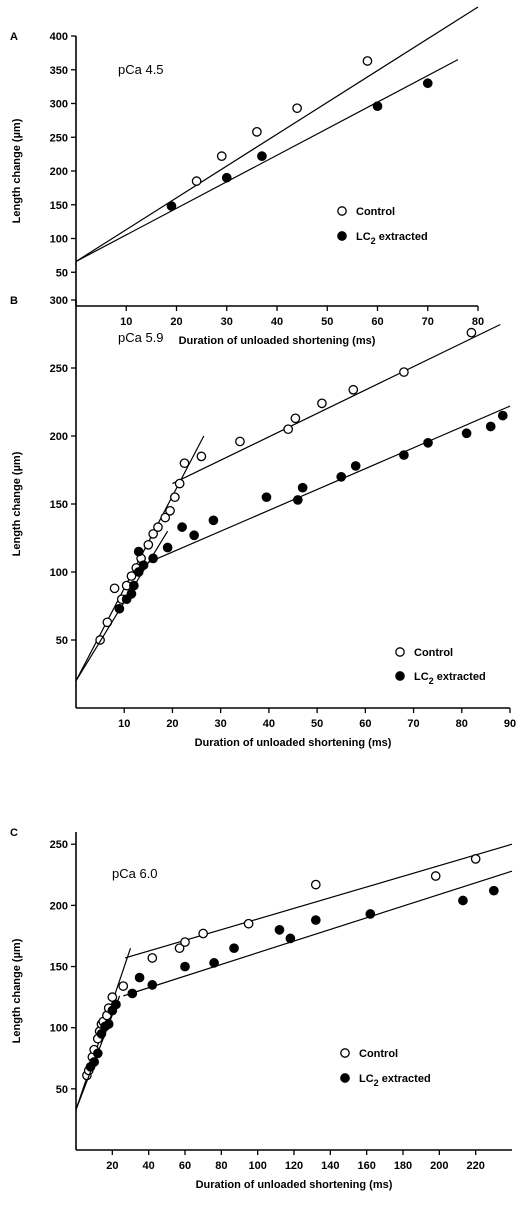 Image resolution: width=529 pixels, height=1221 pixels. I want to click on x-tick-label: 60, so click(377, 322).